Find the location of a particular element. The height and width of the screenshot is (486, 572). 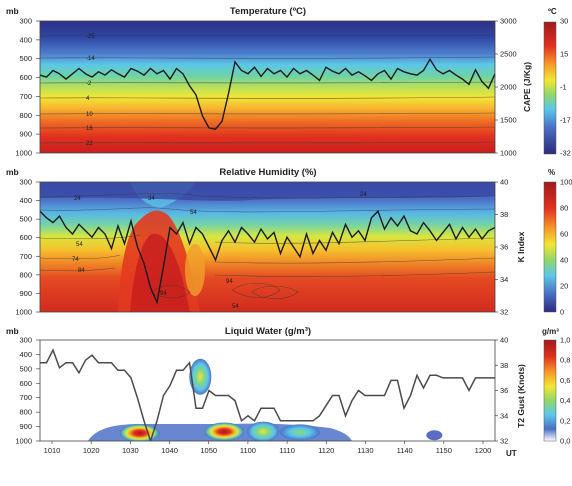

colorbar-unit: ºC is located at coordinates (552, 11).